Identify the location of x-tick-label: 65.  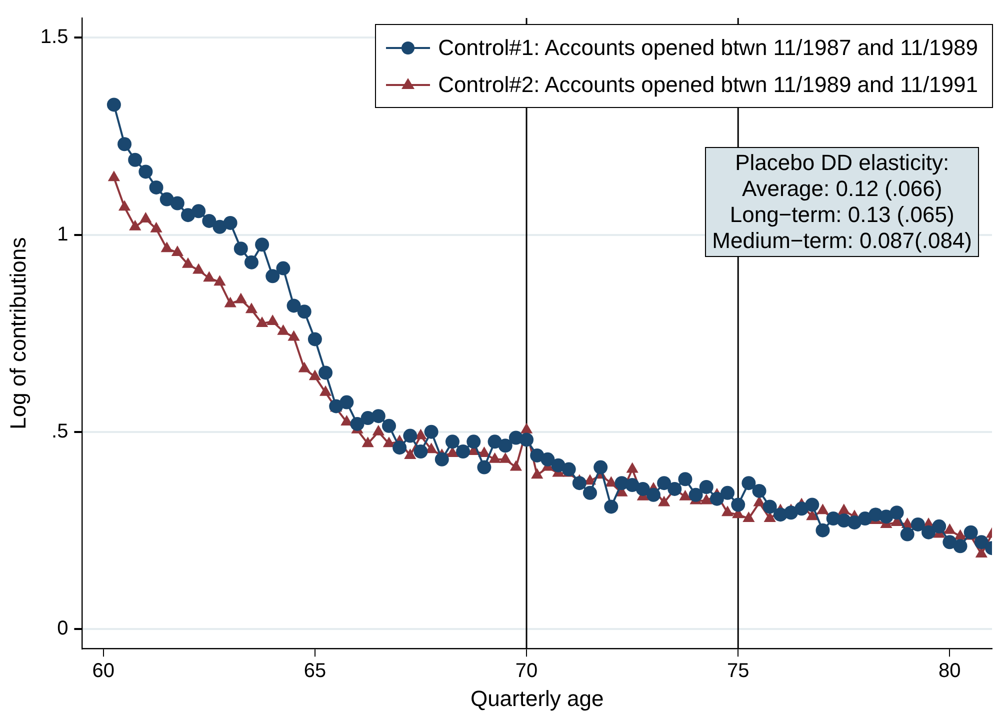
(315, 671).